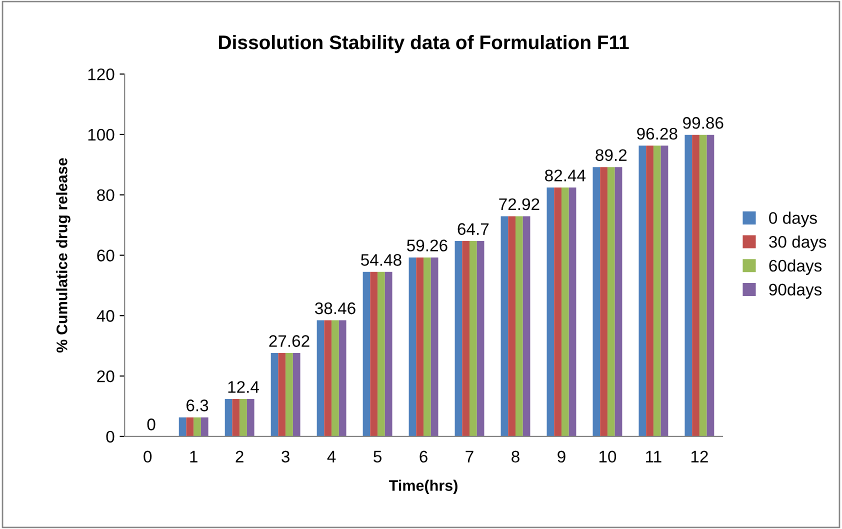 This screenshot has height=529, width=842. I want to click on legend-label: 0 days, so click(793, 220).